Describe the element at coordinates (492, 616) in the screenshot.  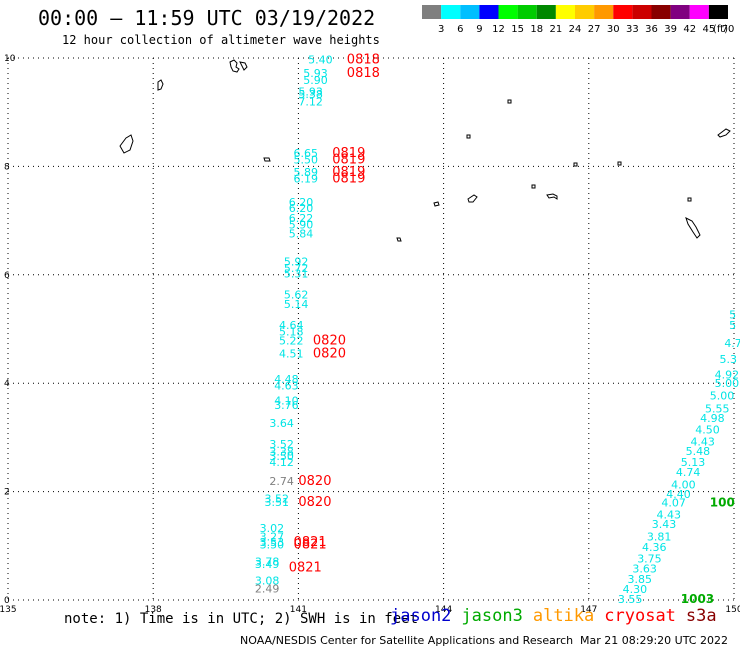
I see `legend-jason3: jason3` at that location.